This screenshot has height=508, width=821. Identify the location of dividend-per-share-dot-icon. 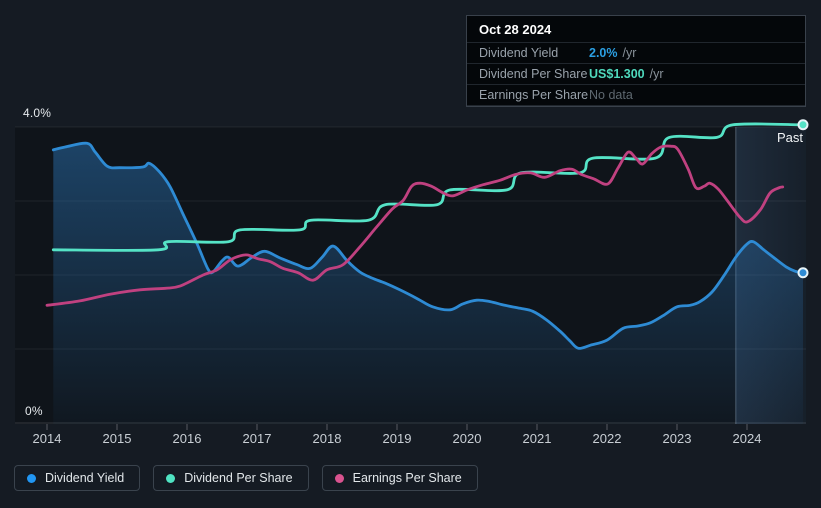
(171, 478).